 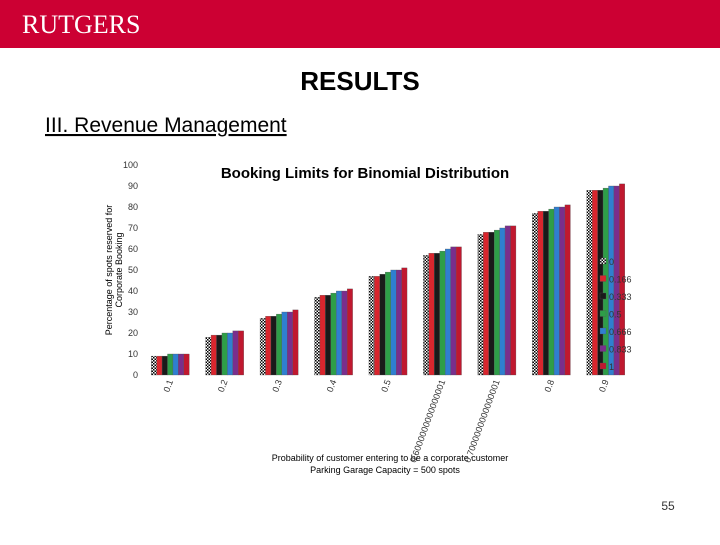 I want to click on annotation: Parking Garage Capacity = 500 spots, so click(x=385, y=470).